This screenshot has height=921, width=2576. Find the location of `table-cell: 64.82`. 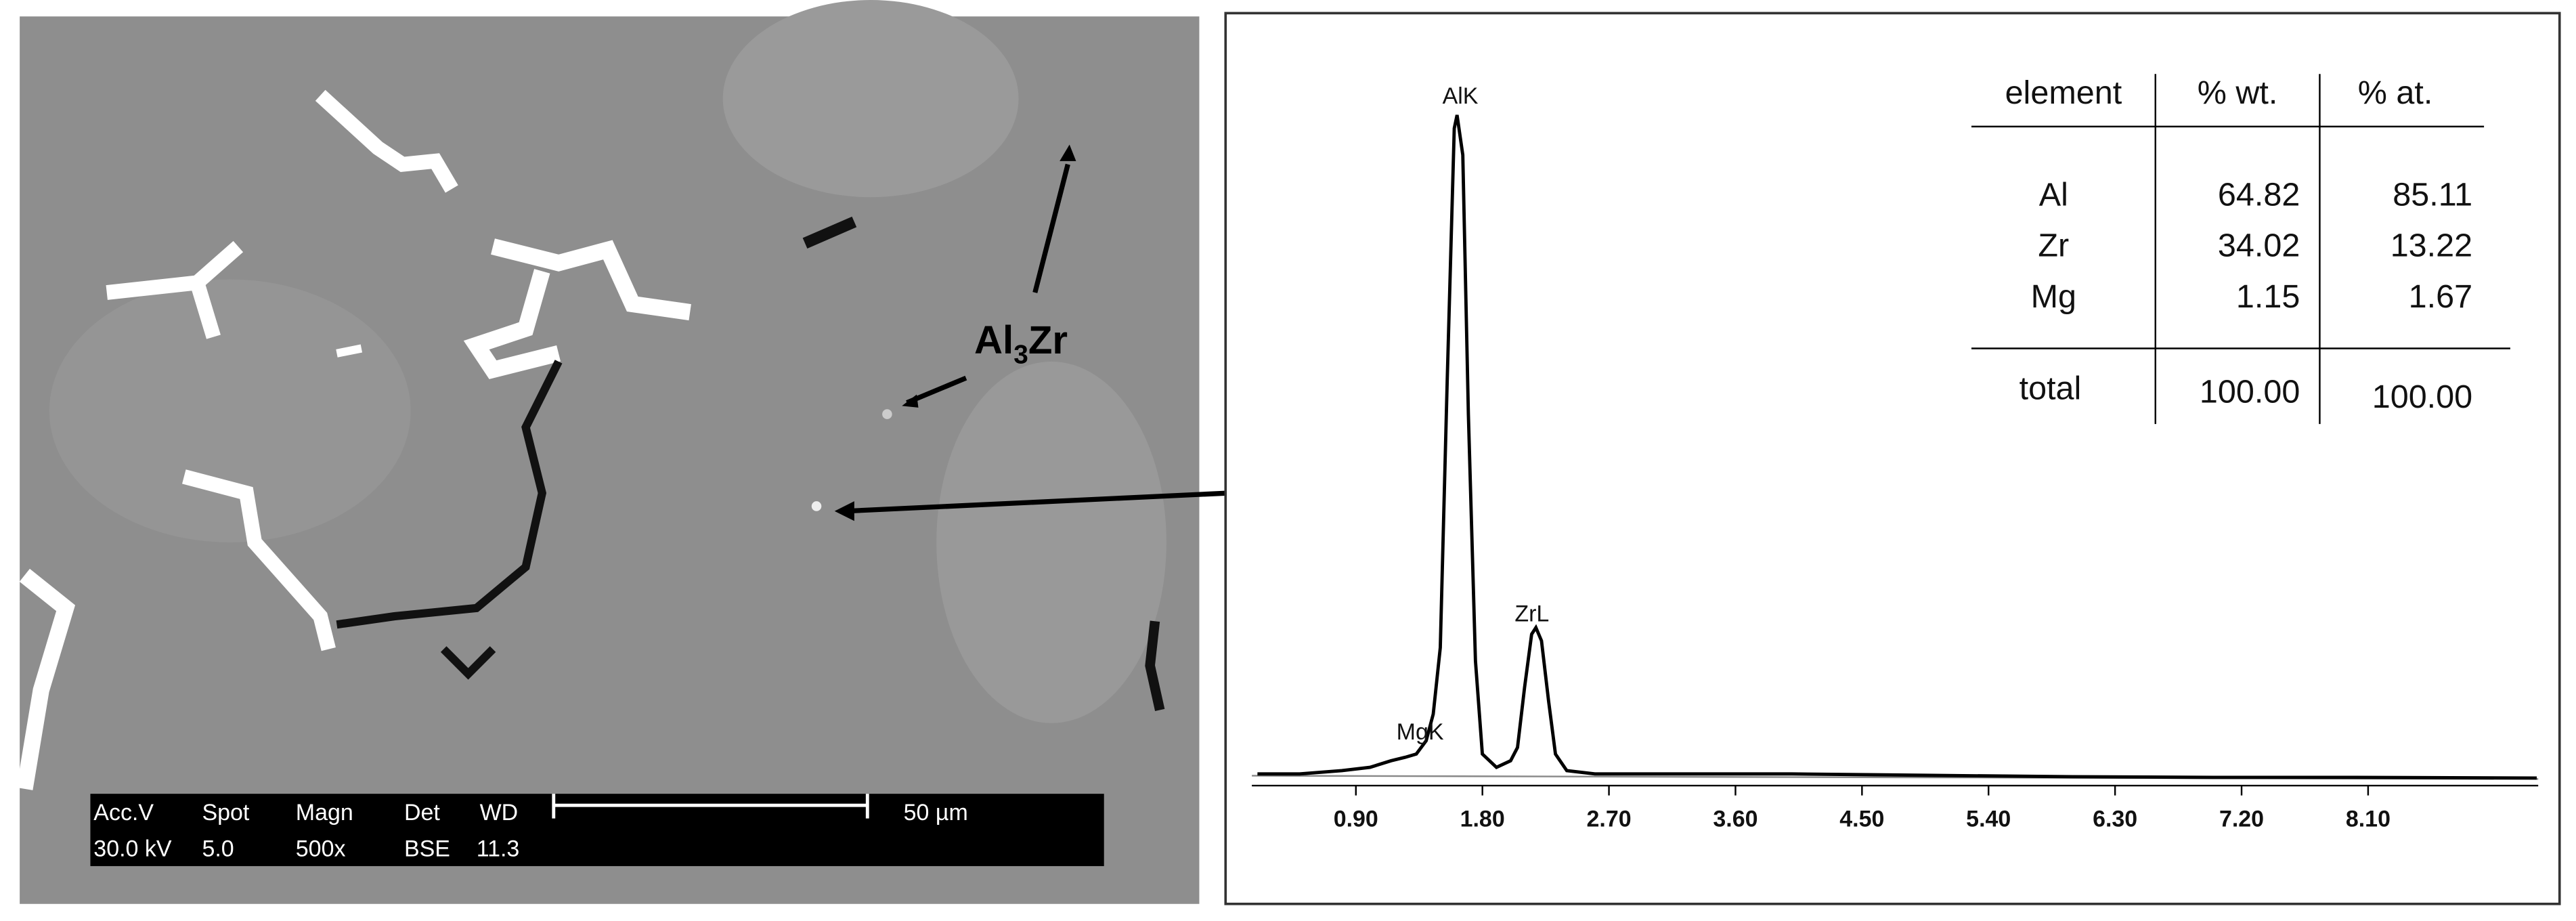

table-cell: 64.82 is located at coordinates (2259, 195).